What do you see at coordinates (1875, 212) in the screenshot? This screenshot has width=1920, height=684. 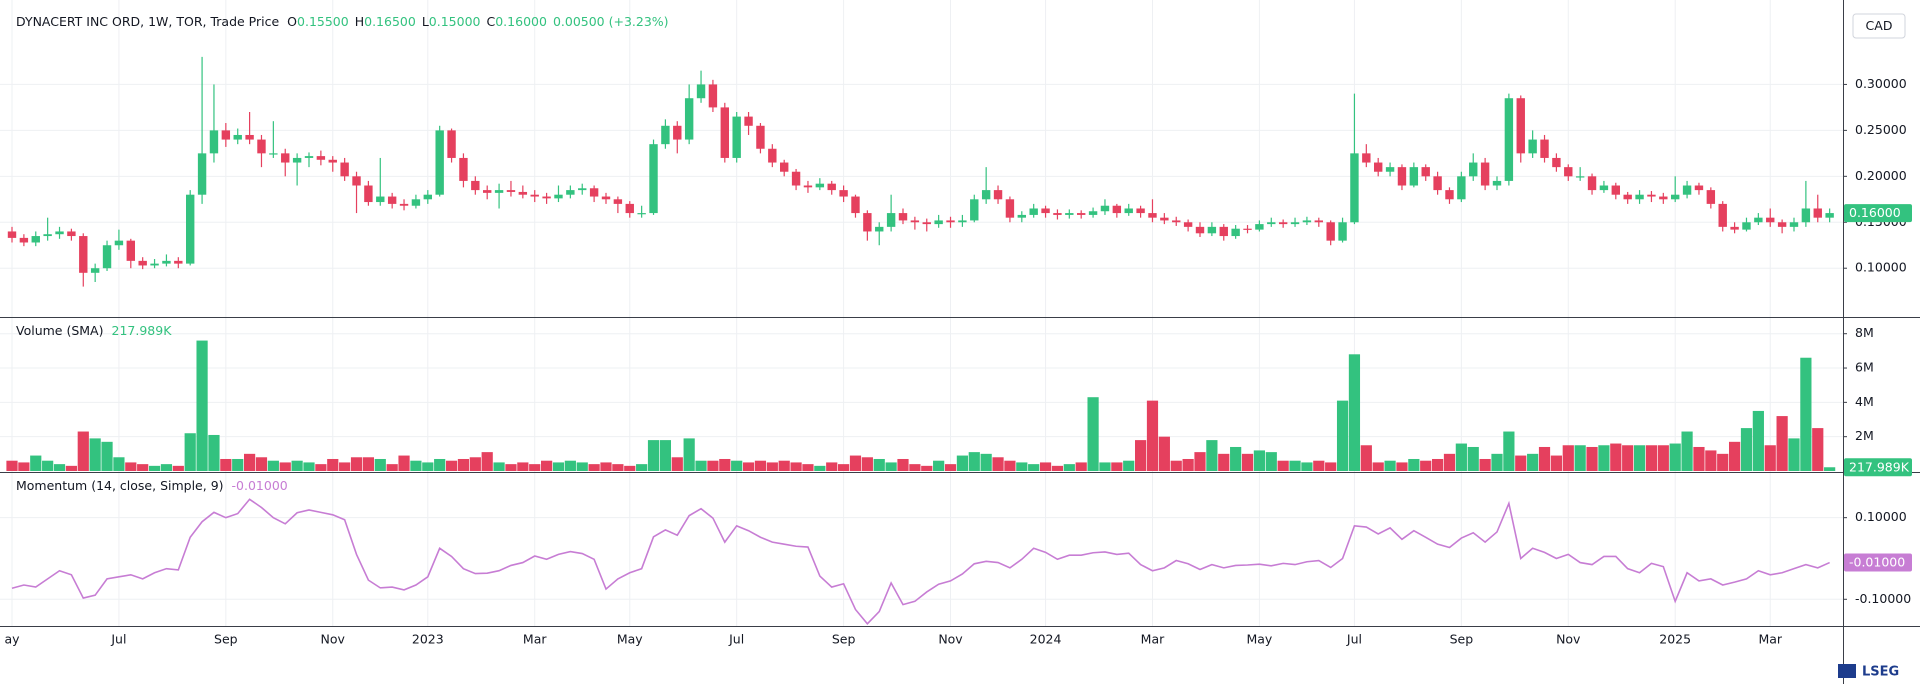 I see `last-value-label: 0.16000` at bounding box center [1875, 212].